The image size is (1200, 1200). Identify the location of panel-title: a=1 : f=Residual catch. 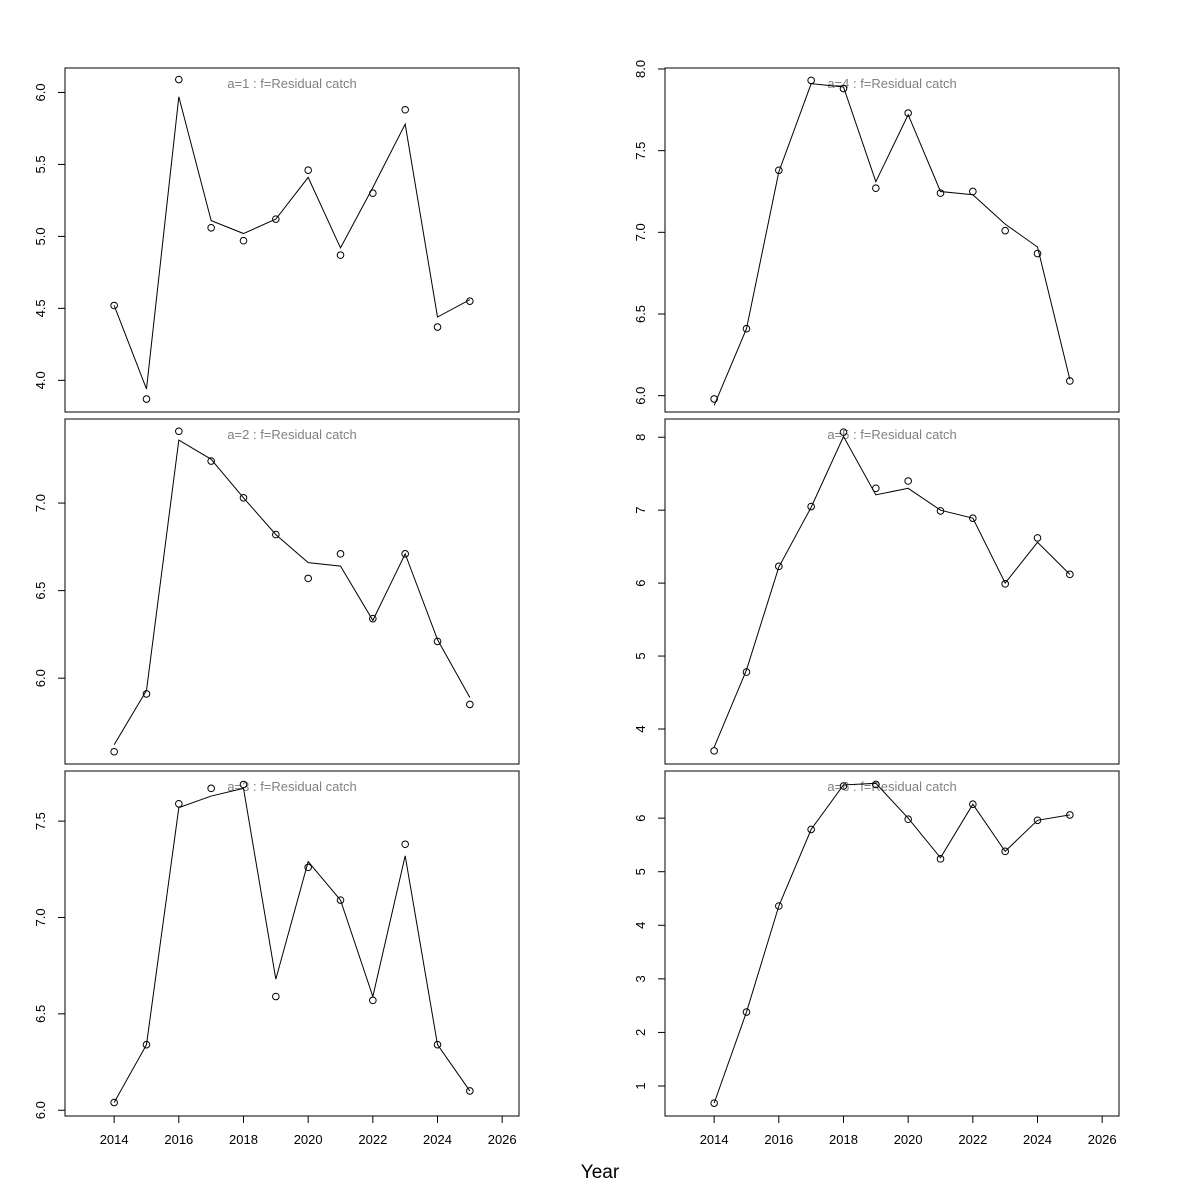
(291, 83).